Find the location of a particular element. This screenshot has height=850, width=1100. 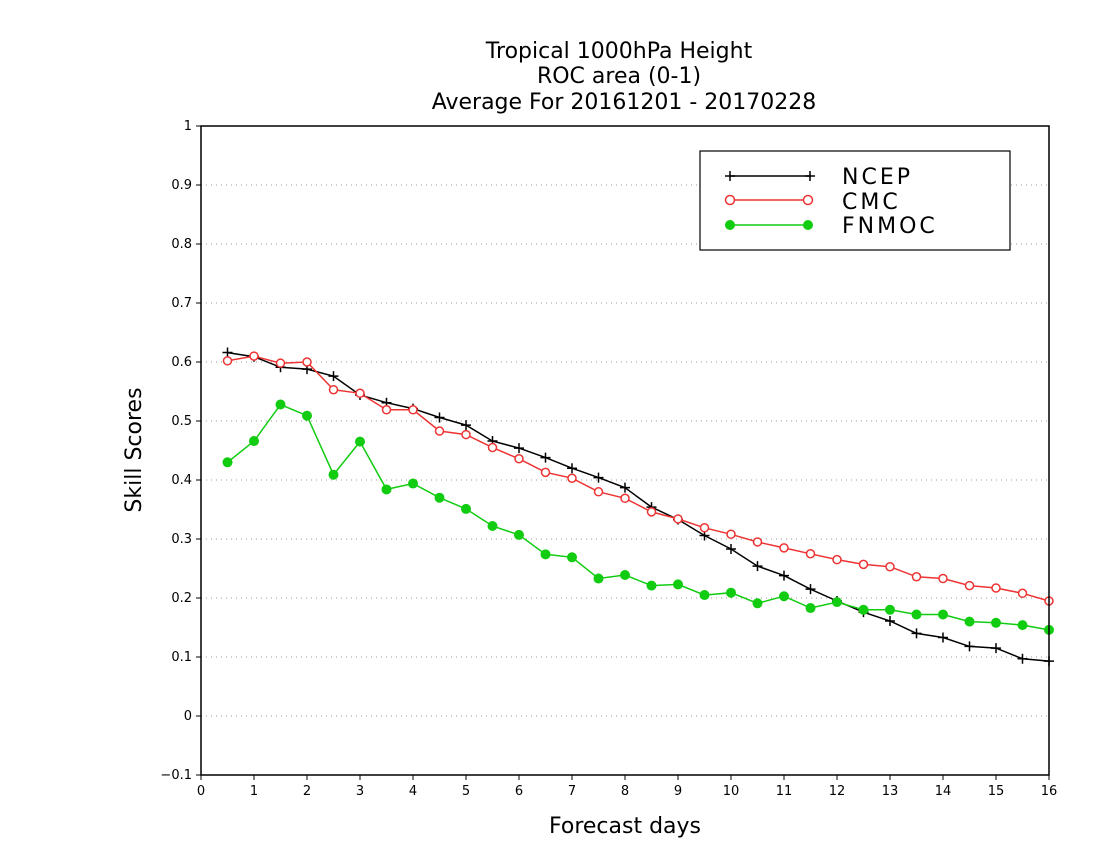

legend-ncep-marker-left is located at coordinates (730, 176).